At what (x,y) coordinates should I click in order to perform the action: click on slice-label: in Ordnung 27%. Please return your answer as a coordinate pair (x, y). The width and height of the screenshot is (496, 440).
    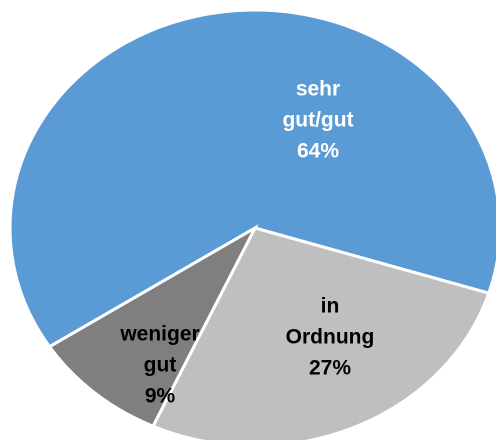
    Looking at the image, I should click on (330, 337).